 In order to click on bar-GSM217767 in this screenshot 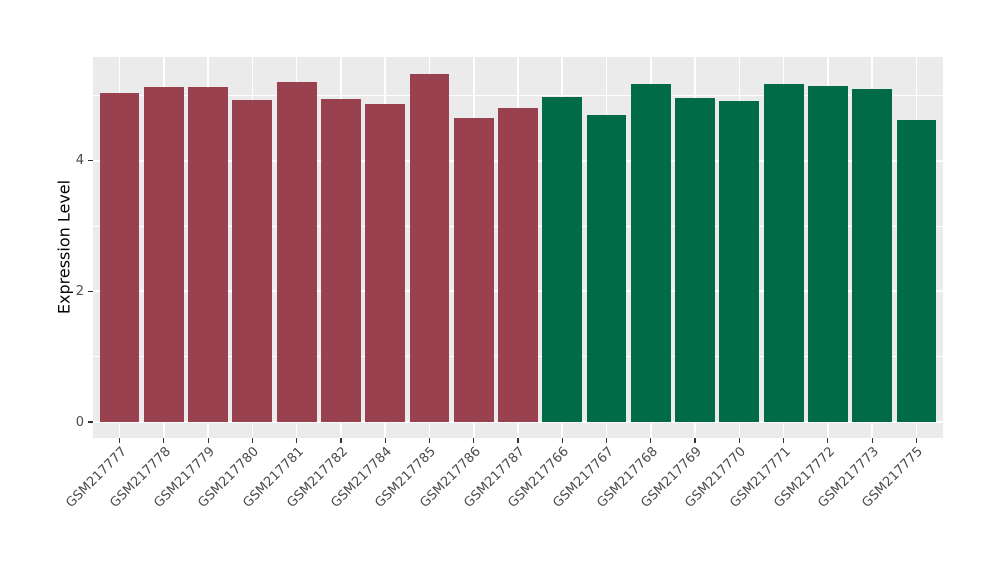, I will do `click(606, 268)`.